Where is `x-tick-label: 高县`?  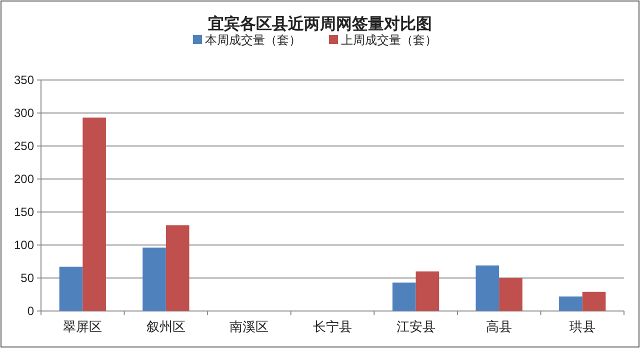 x-tick-label: 高县 is located at coordinates (499, 326).